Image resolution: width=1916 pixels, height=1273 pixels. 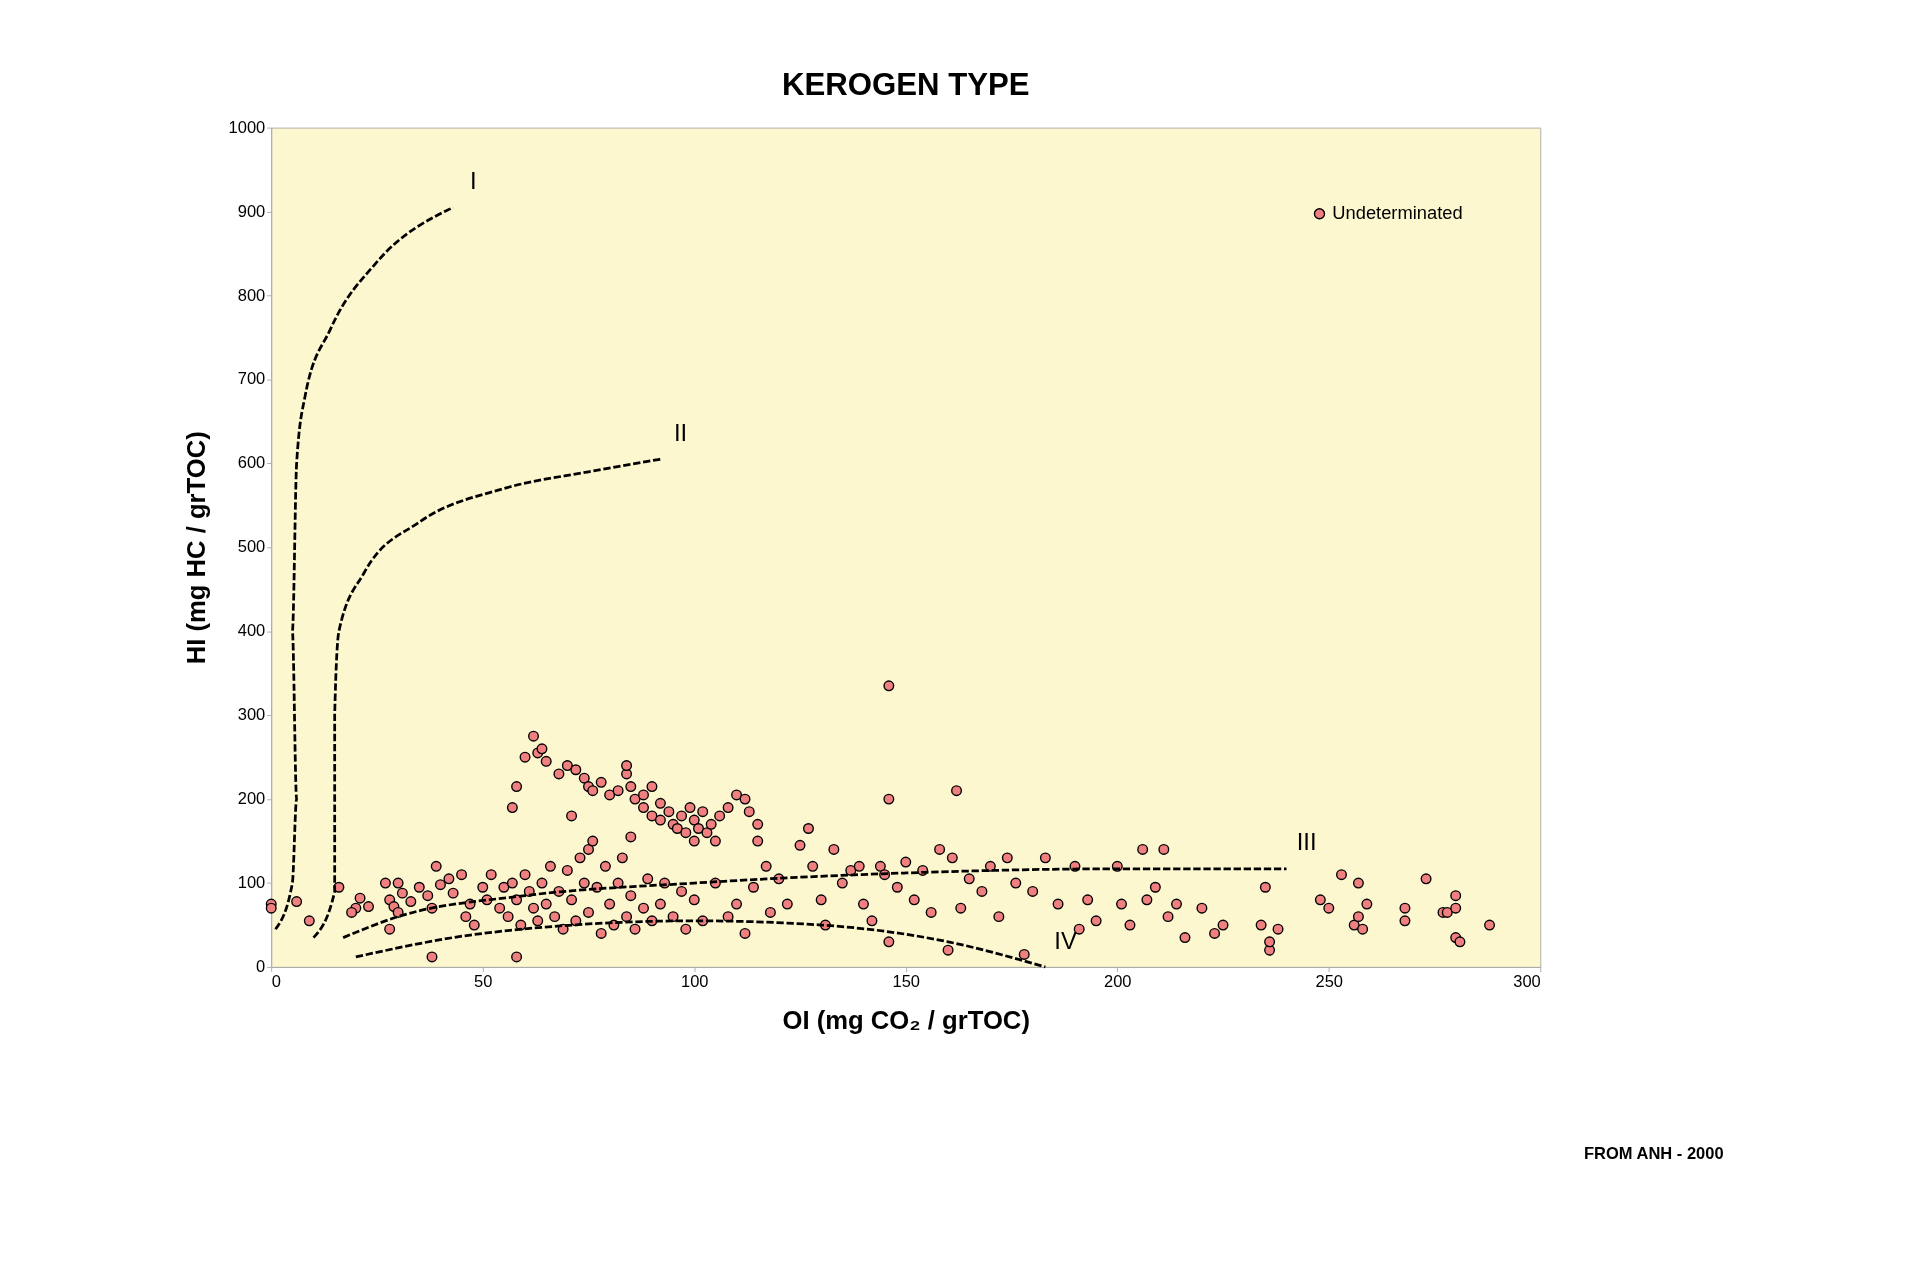 I want to click on series-label: IV, so click(x=1065, y=940).